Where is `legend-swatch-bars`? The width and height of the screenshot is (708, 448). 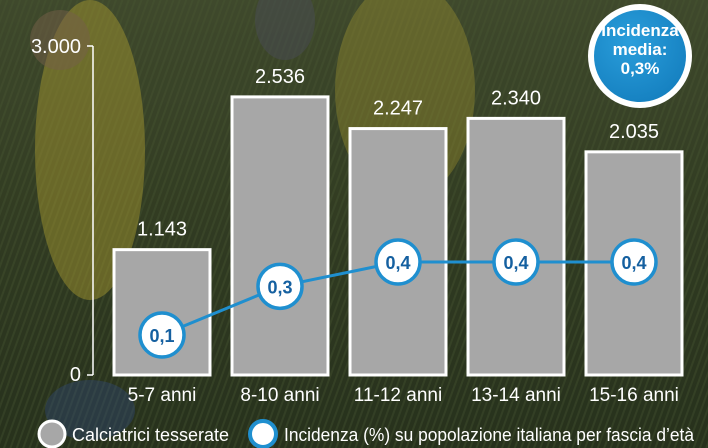 legend-swatch-bars is located at coordinates (52, 433).